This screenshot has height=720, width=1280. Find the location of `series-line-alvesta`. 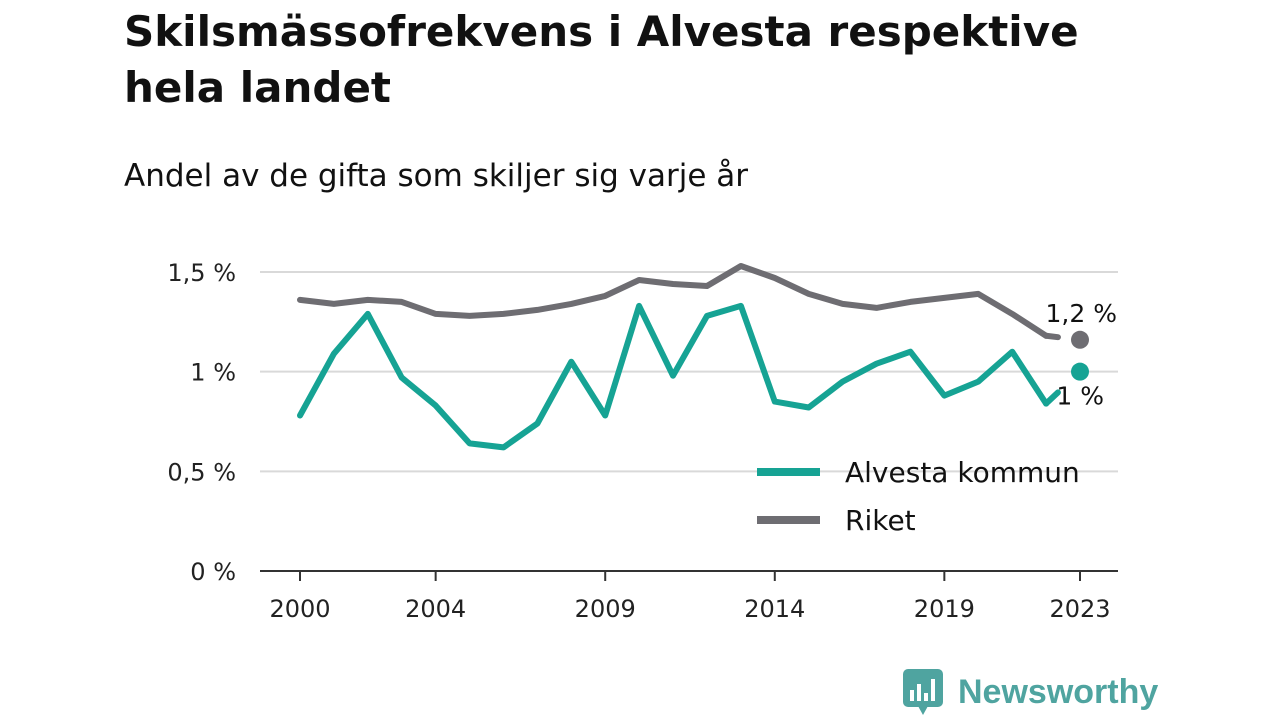

series-line-alvesta is located at coordinates (673, 376).